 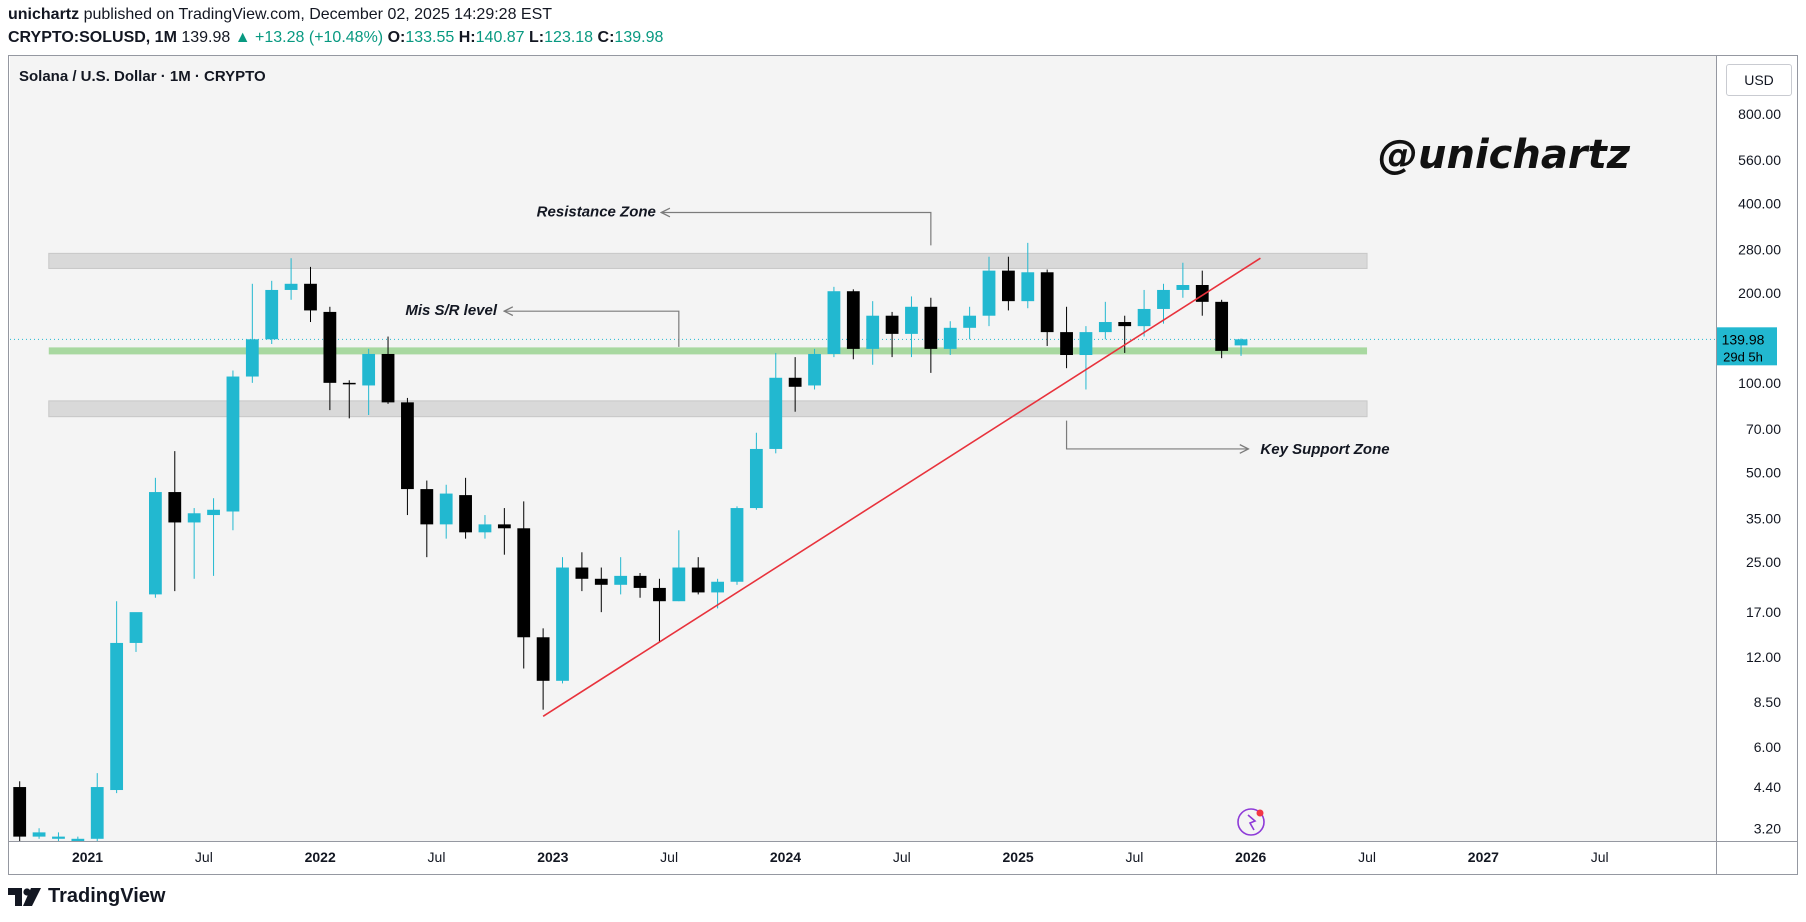 I want to click on flash-icon, so click(x=1251, y=822).